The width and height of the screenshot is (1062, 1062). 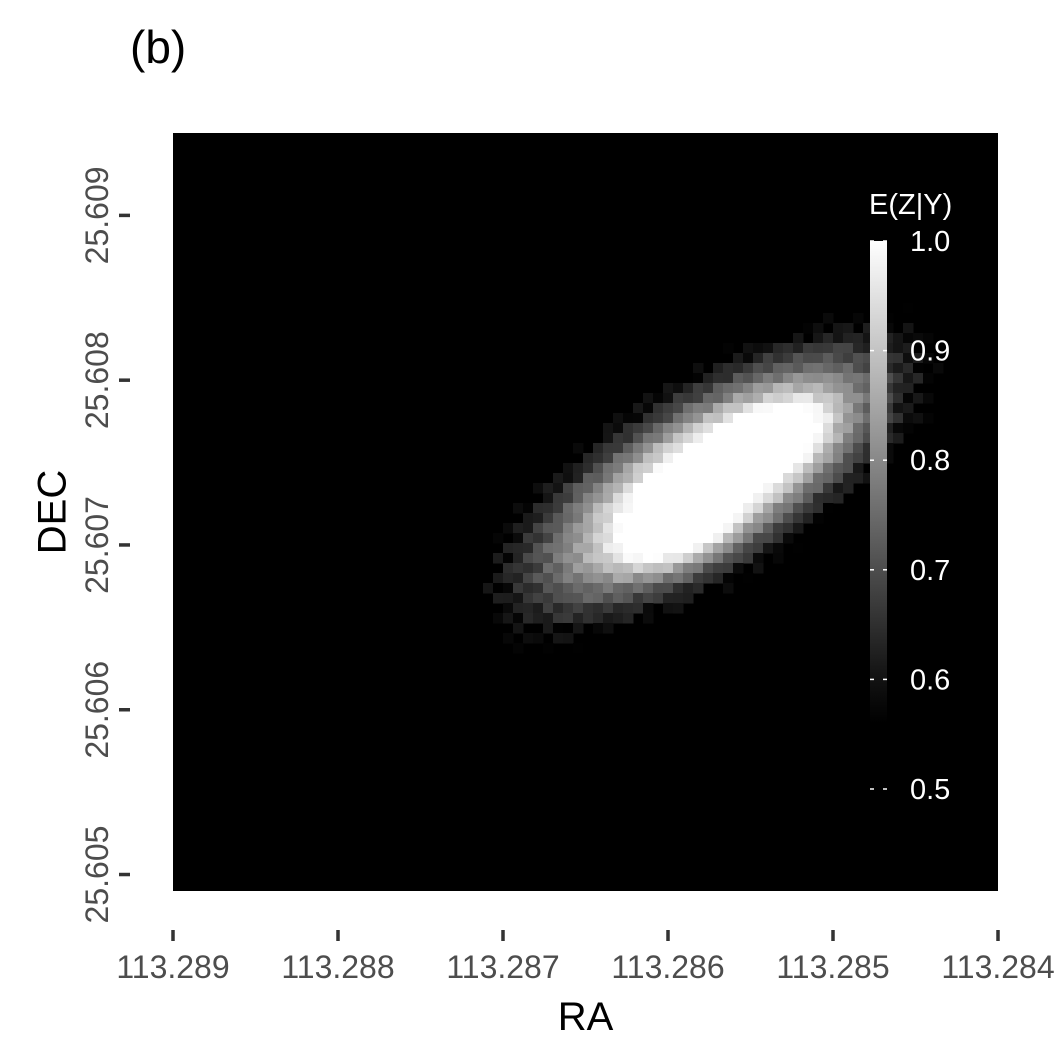 What do you see at coordinates (930, 461) in the screenshot?
I see `colorbar-tick-label: 0.8` at bounding box center [930, 461].